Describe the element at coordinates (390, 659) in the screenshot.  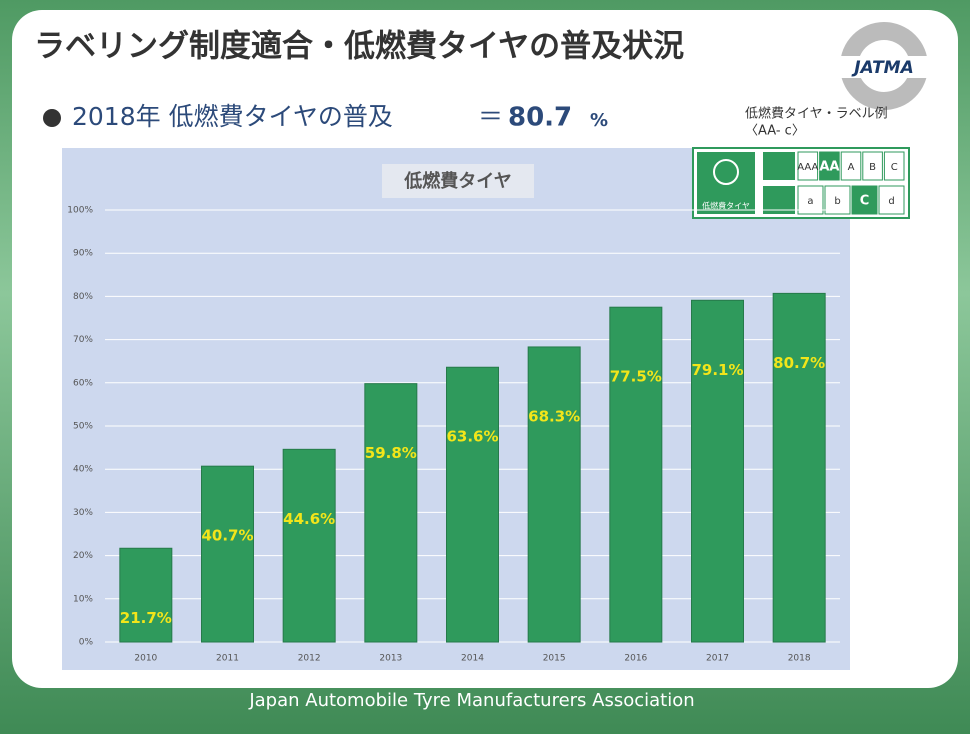
I see `x-tick-label: 2013` at that location.